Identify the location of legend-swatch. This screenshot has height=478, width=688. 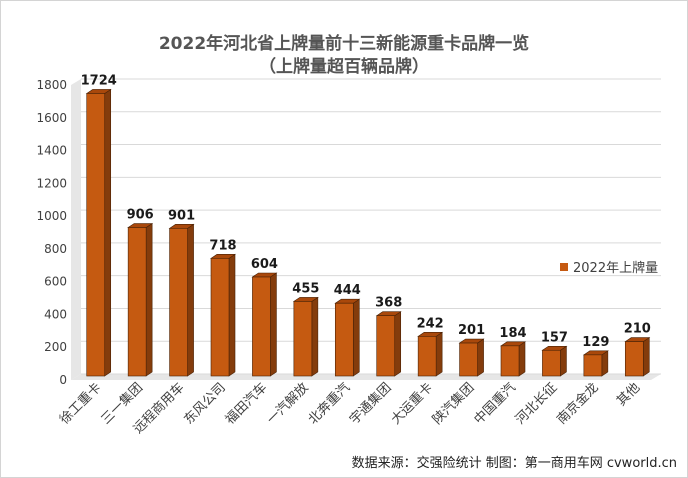
(564, 267).